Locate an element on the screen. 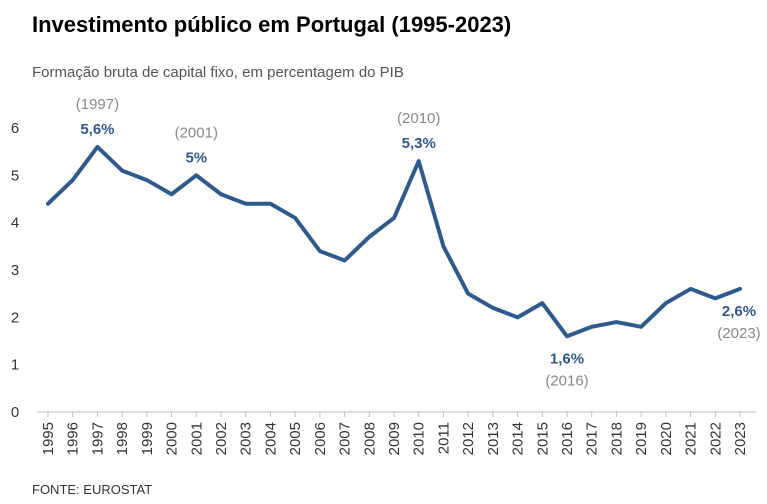 Image resolution: width=767 pixels, height=504 pixels. annotation-year: (2001) is located at coordinates (196, 132).